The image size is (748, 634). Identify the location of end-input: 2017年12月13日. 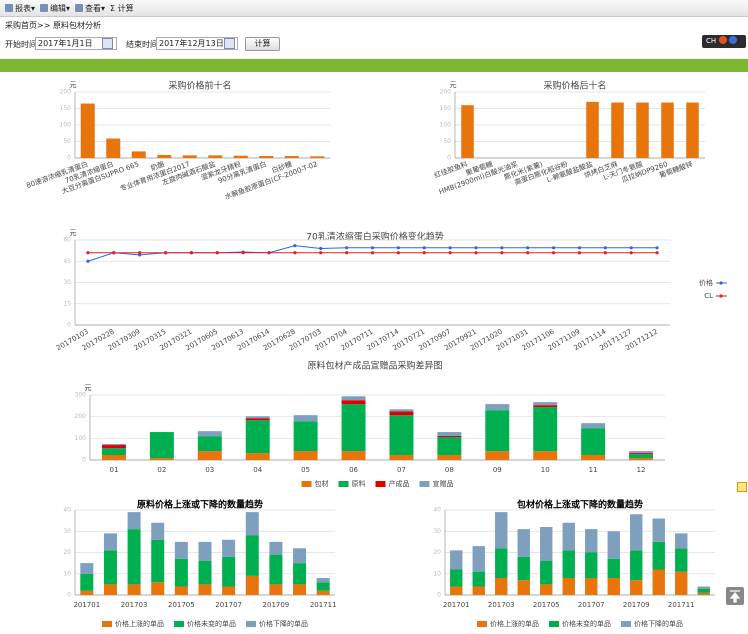
(197, 43).